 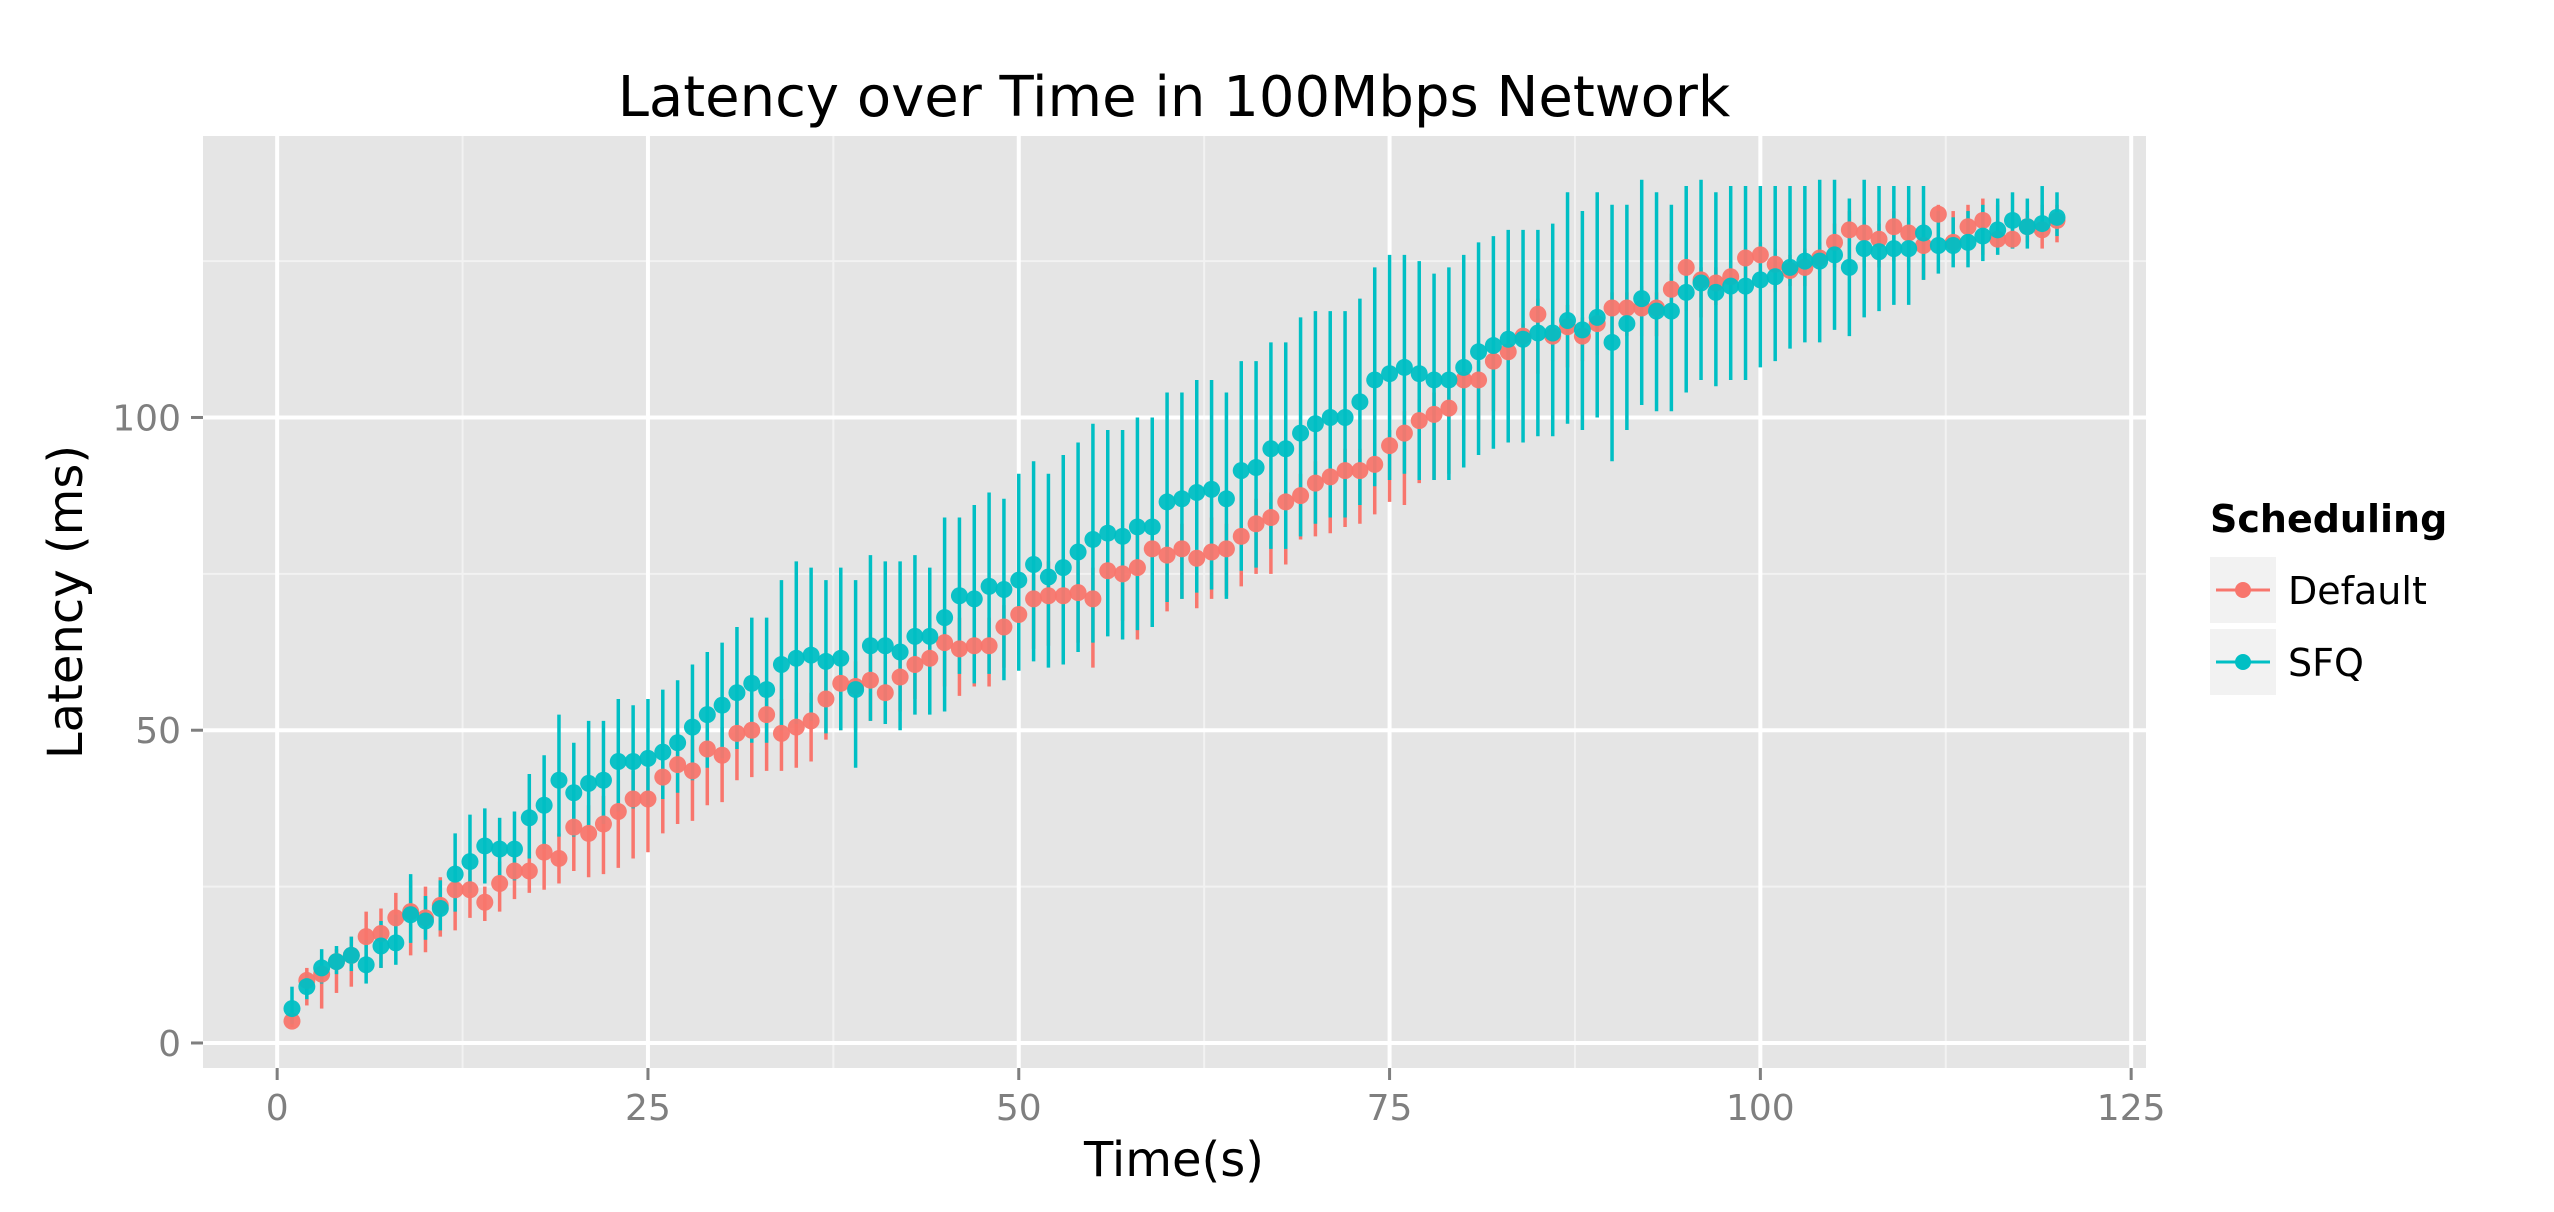 I want to click on x-tick-label: 50, so click(x=1019, y=1108).